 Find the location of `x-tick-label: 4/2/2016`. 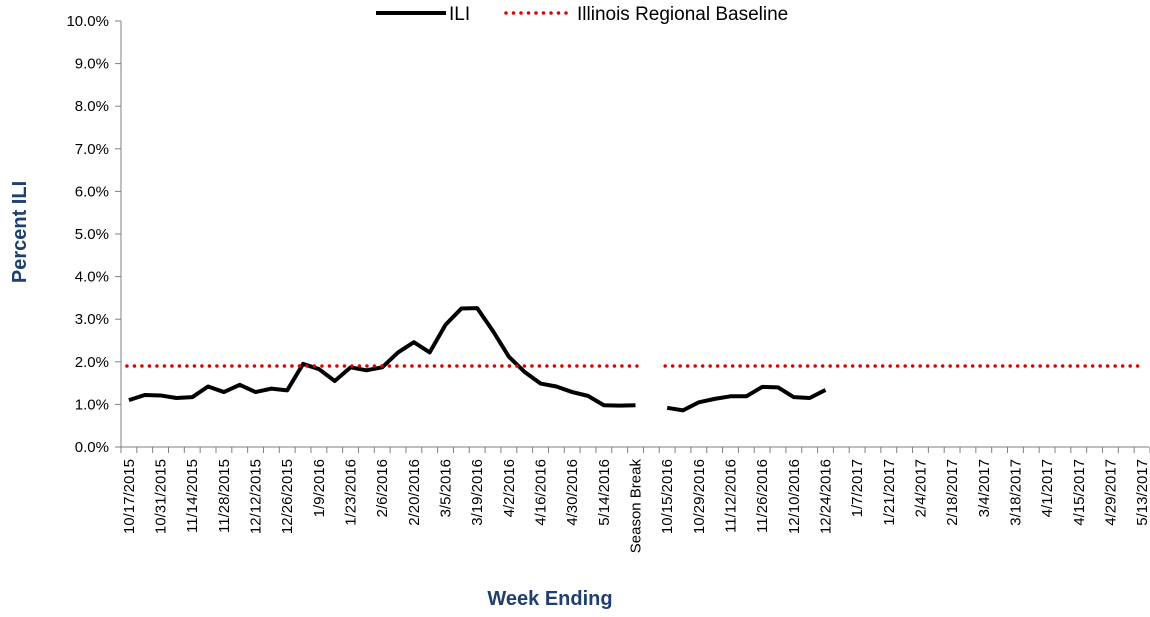

x-tick-label: 4/2/2016 is located at coordinates (509, 488).